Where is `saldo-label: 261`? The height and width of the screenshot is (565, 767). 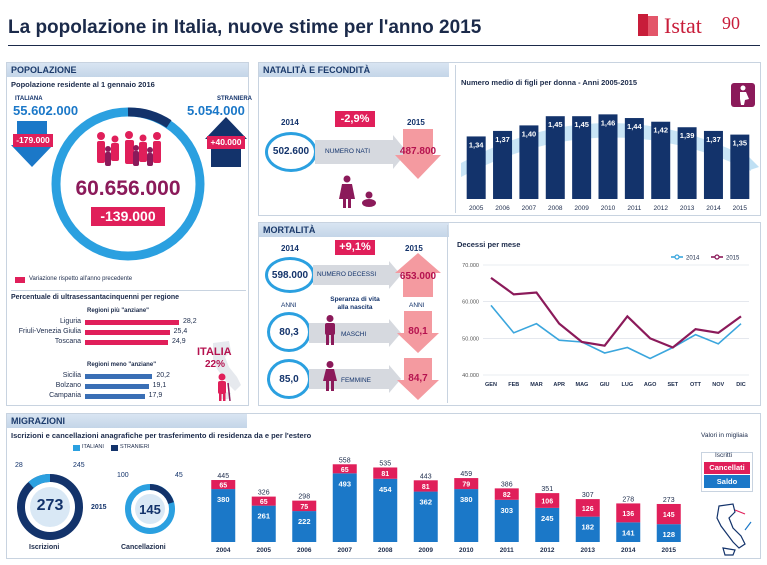
saldo-label: 261 is located at coordinates (263, 516).